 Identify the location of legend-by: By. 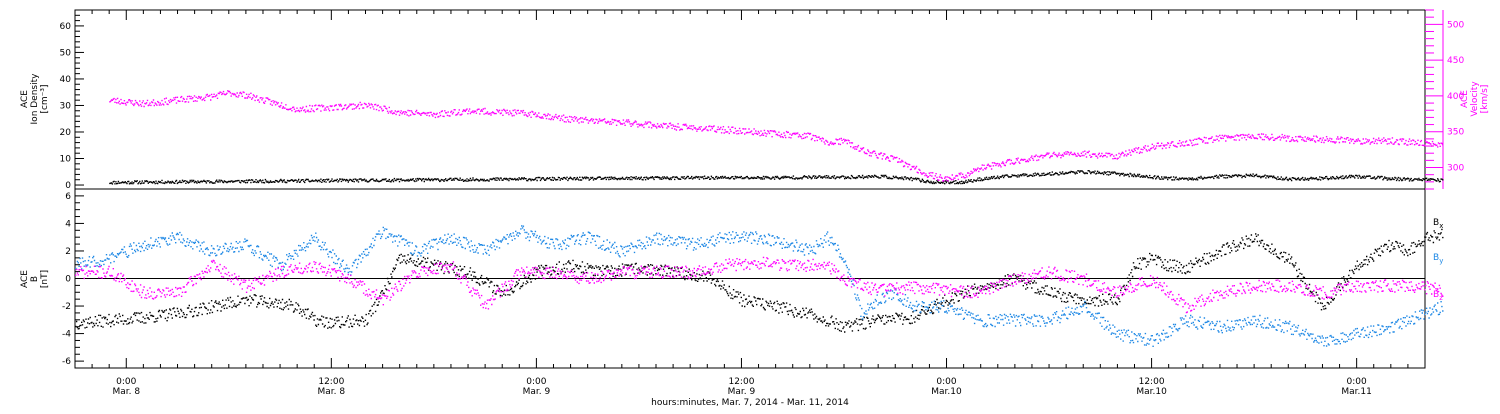
(1438, 259).